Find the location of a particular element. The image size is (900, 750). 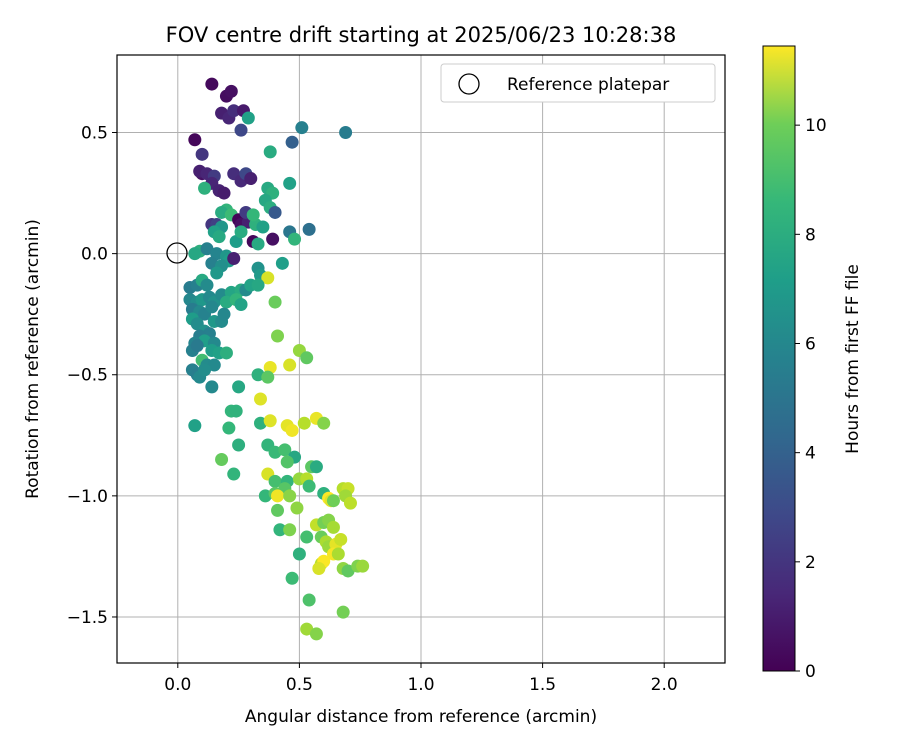

colorbar-tick-label: 2 is located at coordinates (810, 563).